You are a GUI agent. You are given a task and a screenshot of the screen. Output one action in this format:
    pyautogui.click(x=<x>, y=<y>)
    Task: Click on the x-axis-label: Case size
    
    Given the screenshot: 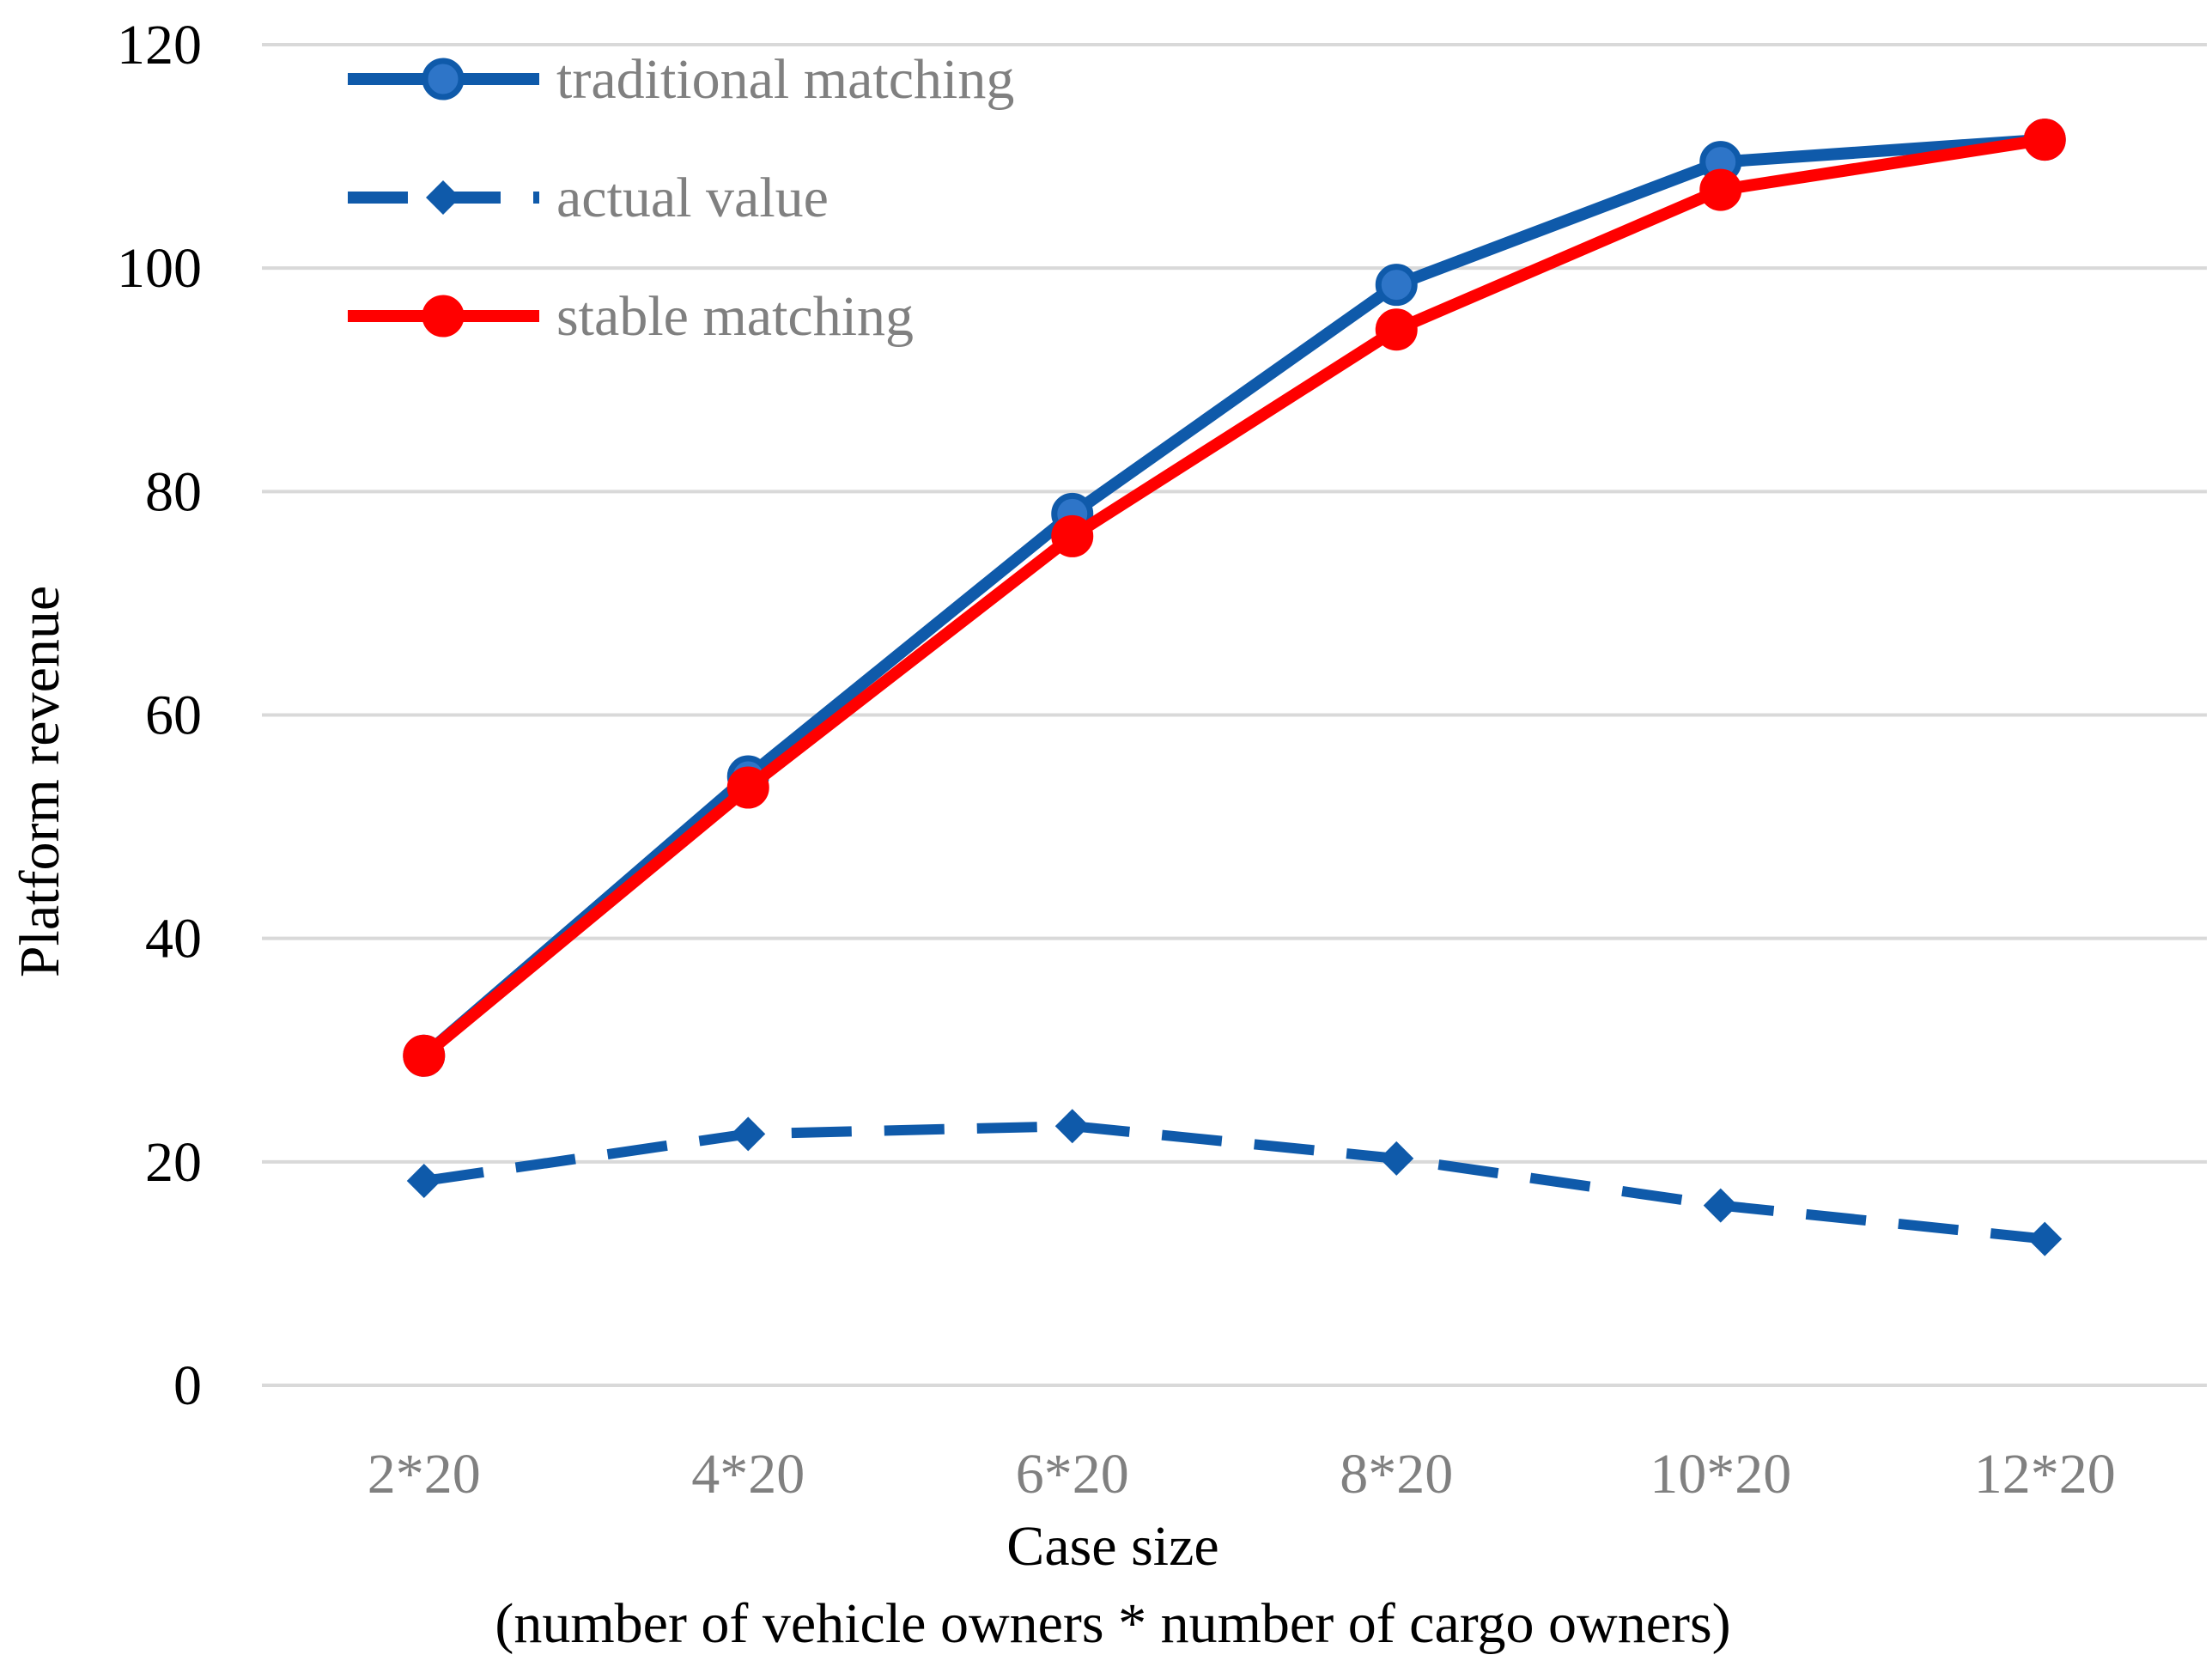 What is the action you would take?
    pyautogui.click(x=1112, y=1547)
    